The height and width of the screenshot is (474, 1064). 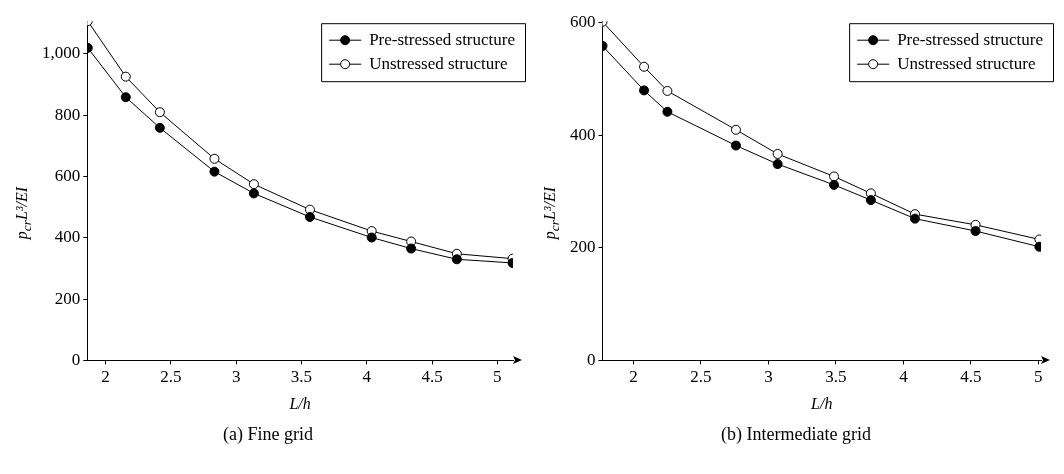 I want to click on text: (a) Fine grid, so click(x=268, y=434).